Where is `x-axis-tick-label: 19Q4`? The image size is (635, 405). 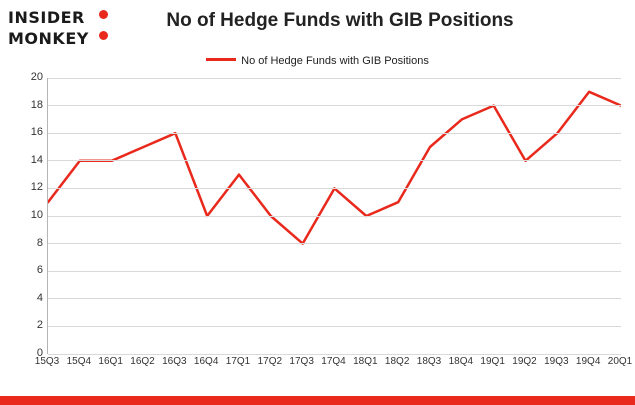 x-axis-tick-label: 19Q4 is located at coordinates (588, 361).